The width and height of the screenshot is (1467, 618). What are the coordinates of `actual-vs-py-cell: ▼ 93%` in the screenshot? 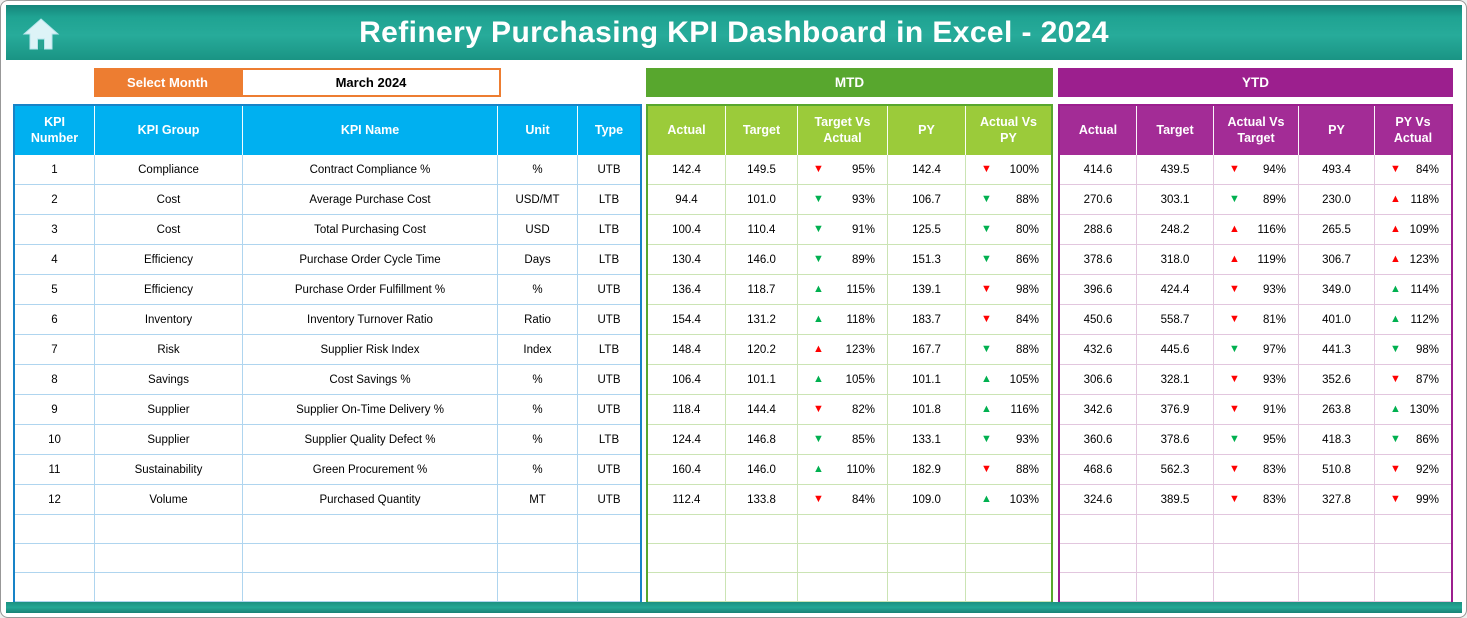 It's located at (1008, 440).